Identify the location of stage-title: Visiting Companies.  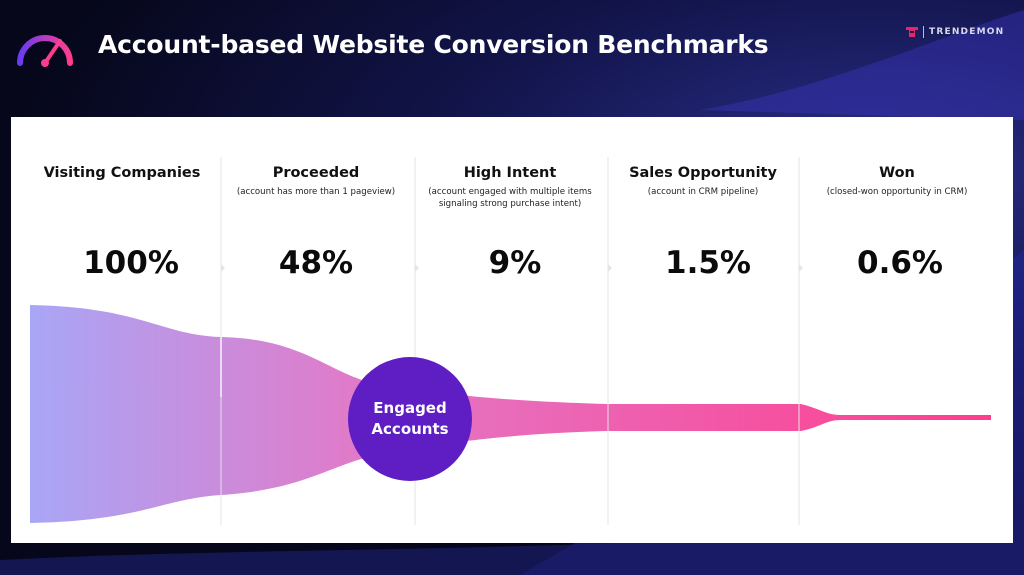
(122, 173).